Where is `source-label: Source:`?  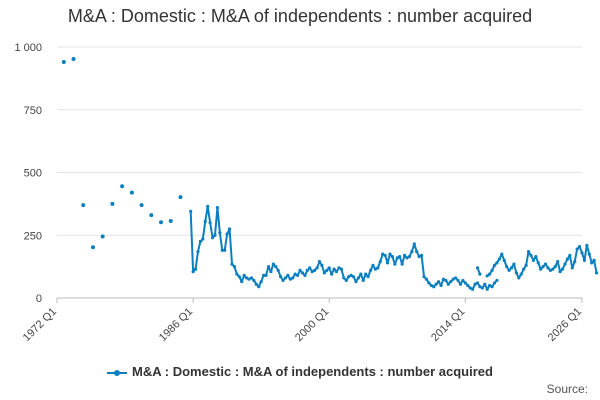
source-label: Source: is located at coordinates (567, 389).